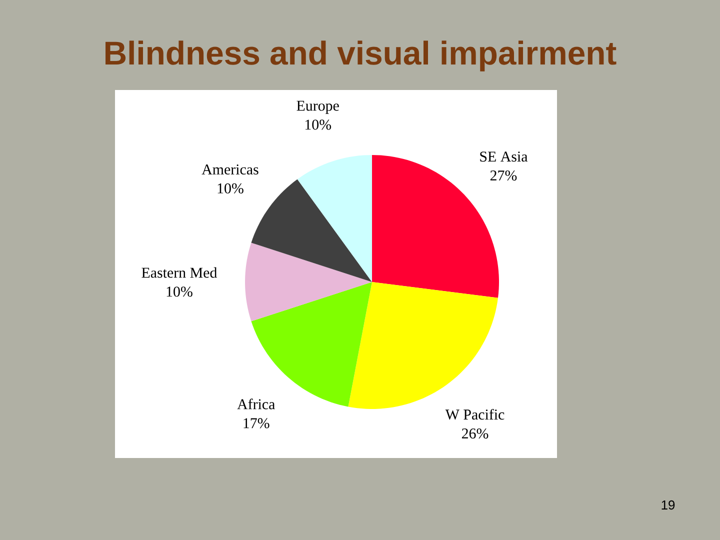 This screenshot has height=540, width=720. I want to click on slice-label: W Pacific, so click(474, 414).